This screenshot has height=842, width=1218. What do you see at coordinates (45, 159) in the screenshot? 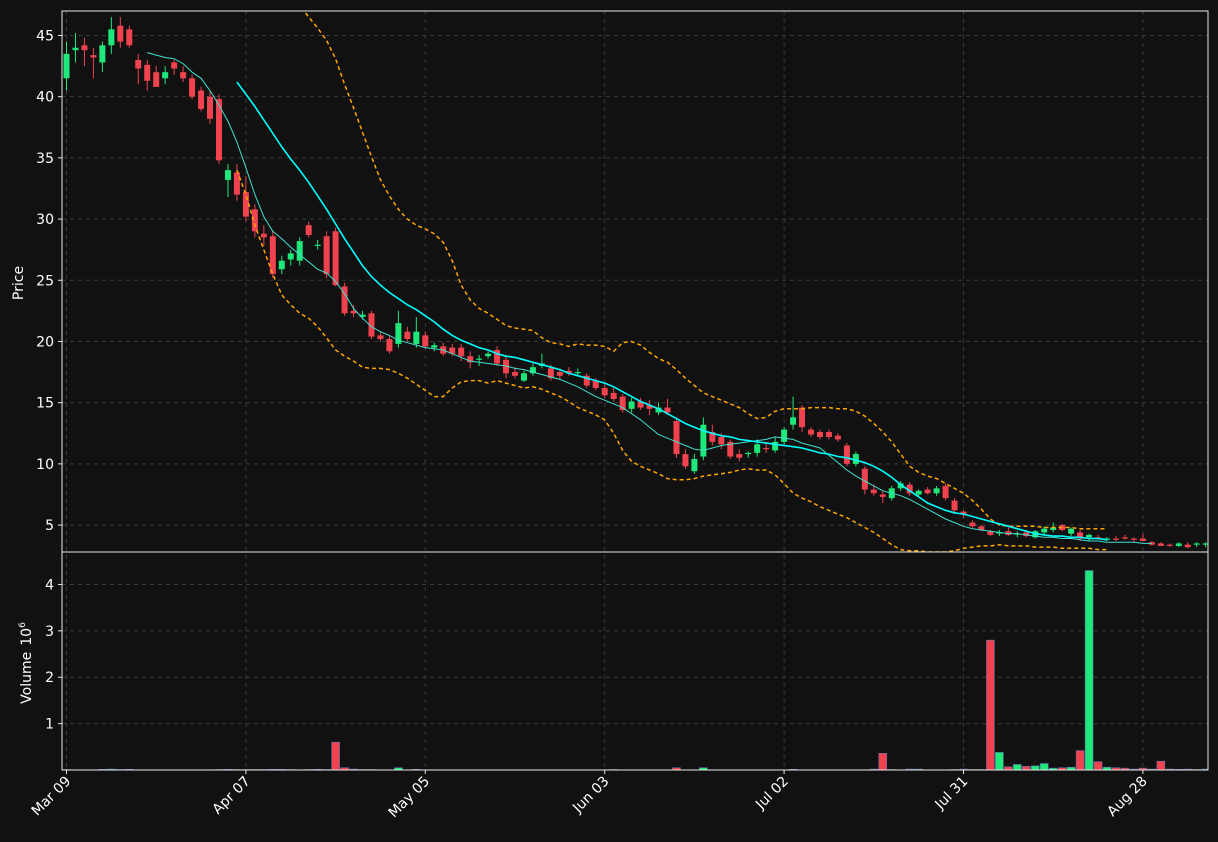
I see `price-tick-label: 35` at bounding box center [45, 159].